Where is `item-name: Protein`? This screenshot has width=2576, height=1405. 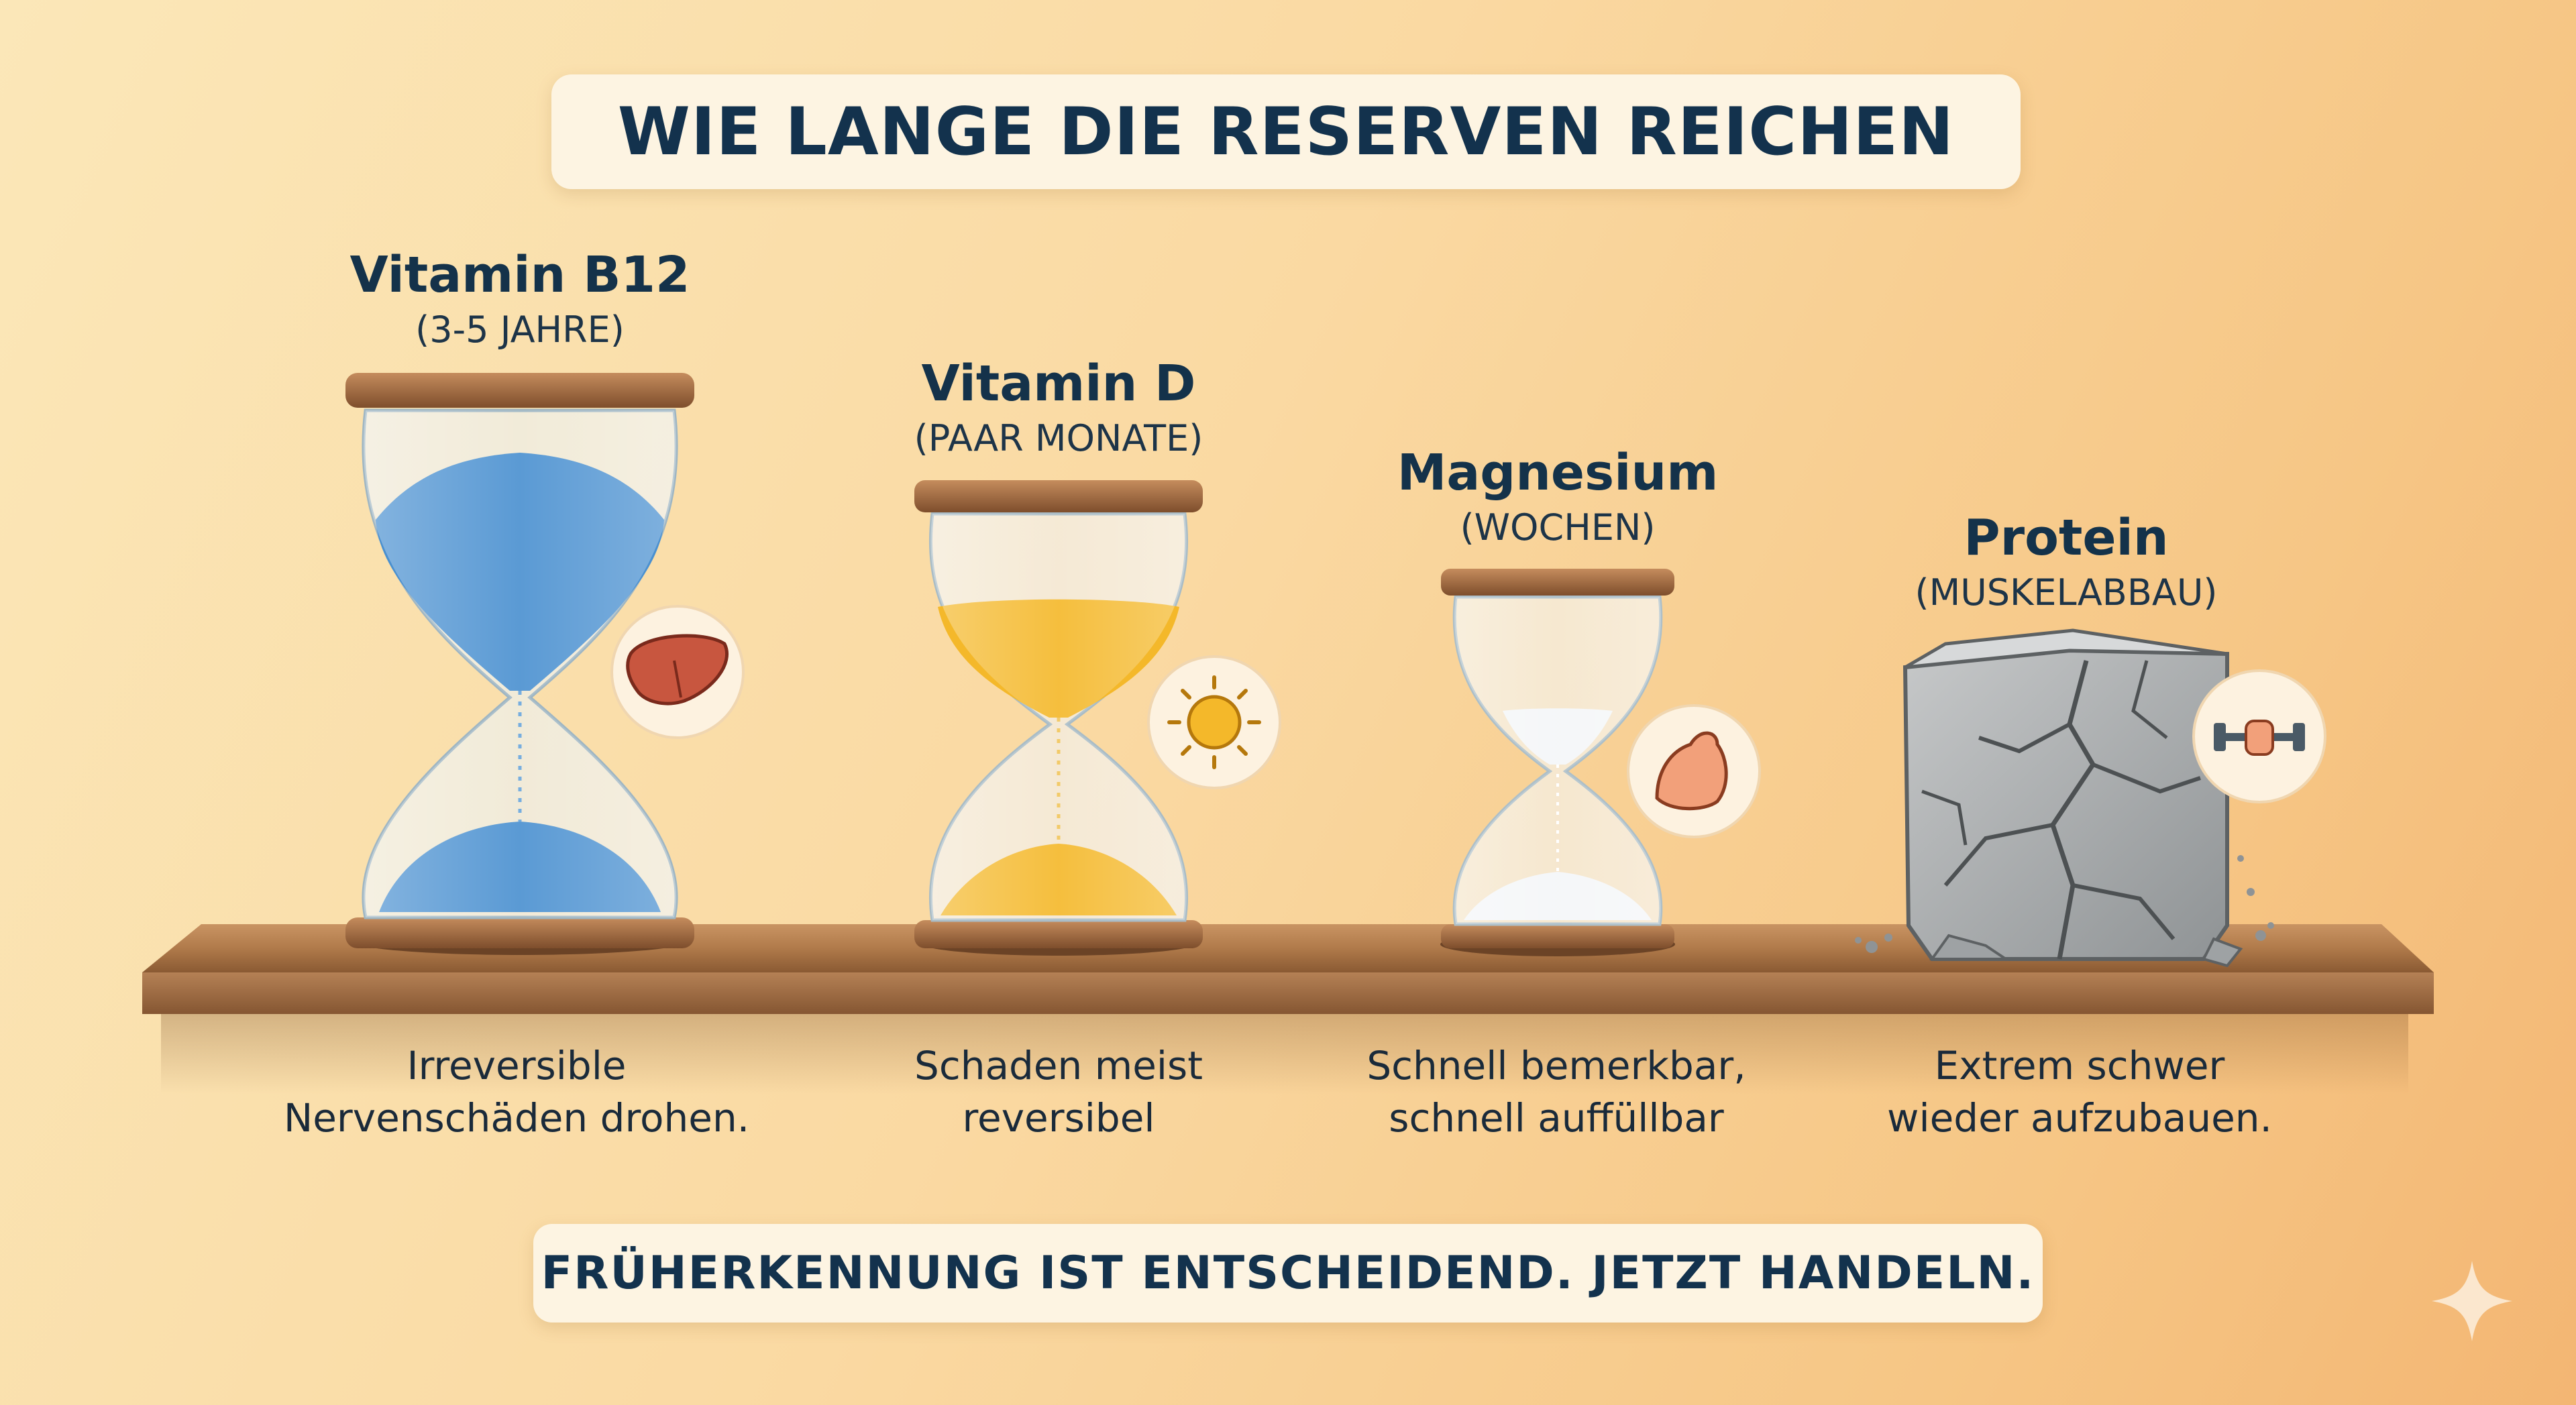
item-name: Protein is located at coordinates (2066, 538).